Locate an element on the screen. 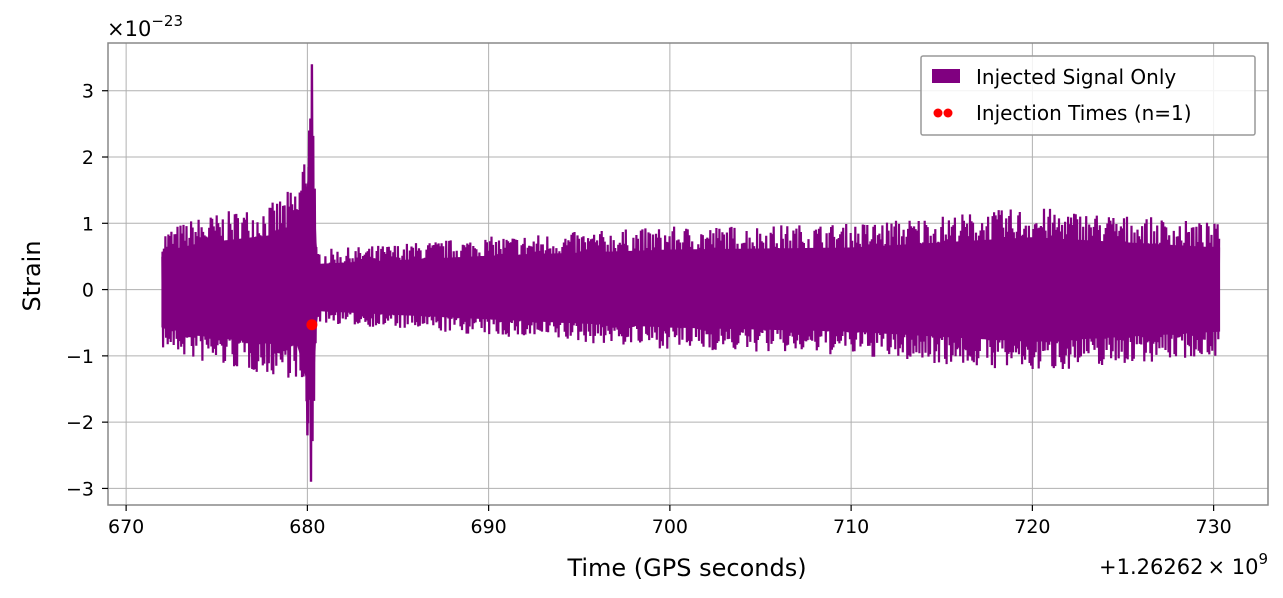  svg-text: ×10⁻²³ is located at coordinates (145, 26).